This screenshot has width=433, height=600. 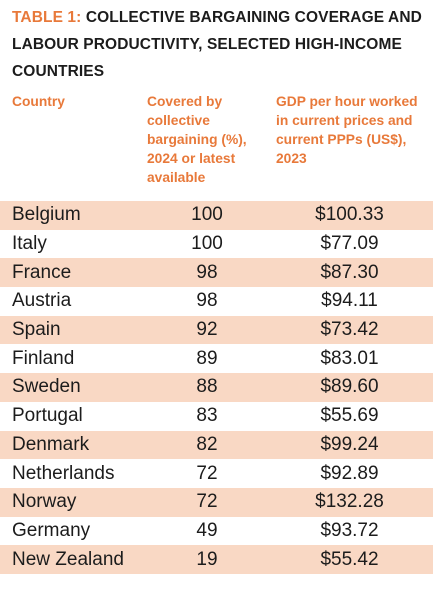 What do you see at coordinates (349, 215) in the screenshot?
I see `gdp-cell: $100.33` at bounding box center [349, 215].